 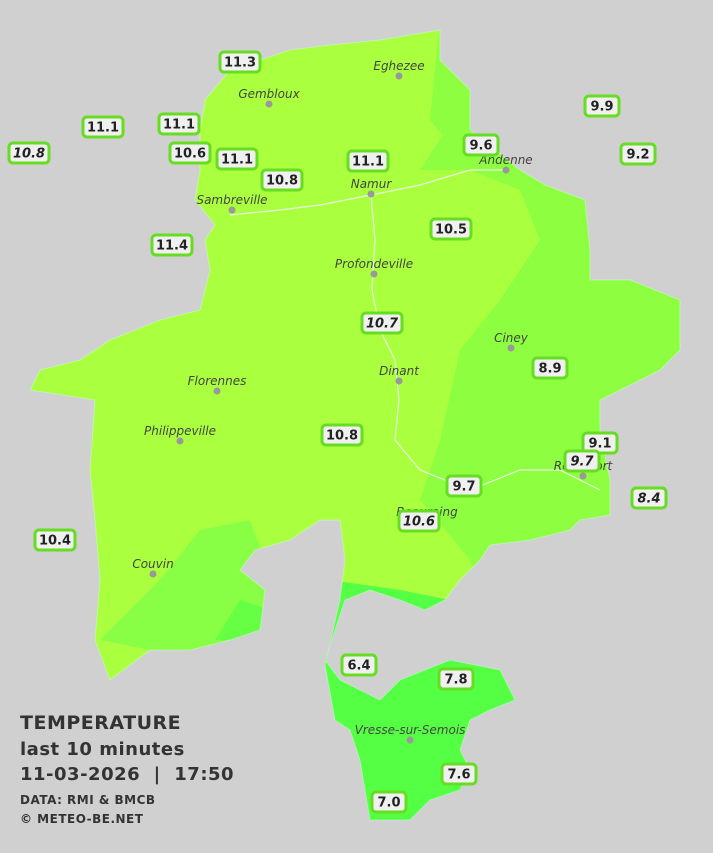 I want to click on station-value: 6.4, so click(x=358, y=666).